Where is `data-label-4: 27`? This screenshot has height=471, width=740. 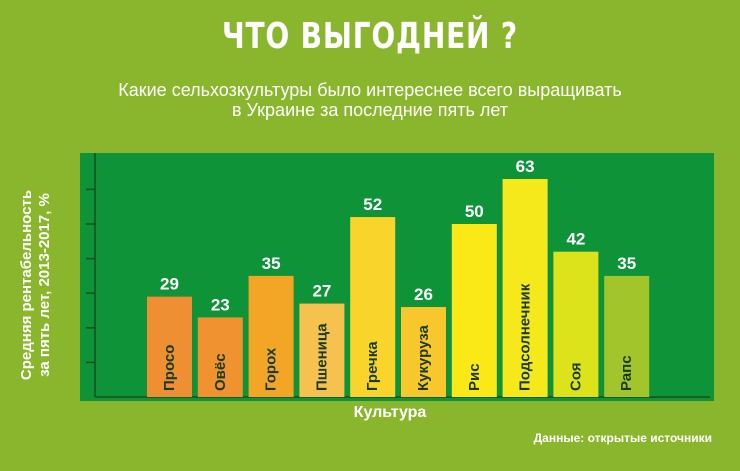
data-label-4: 27 is located at coordinates (321, 291).